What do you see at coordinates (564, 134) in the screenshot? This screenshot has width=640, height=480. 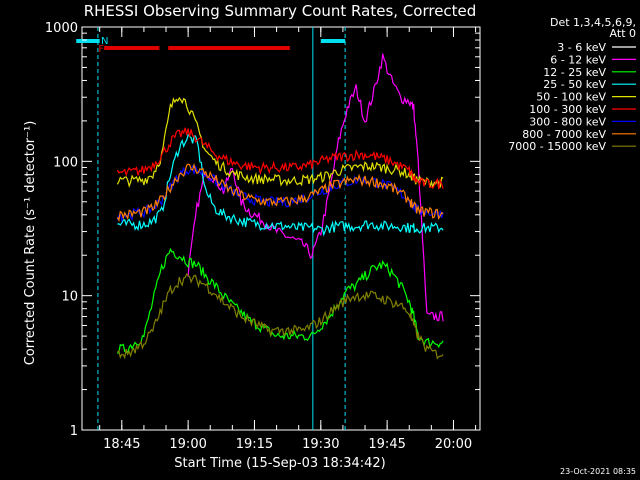 I see `legend-entry-label: 800 - 7000 keV` at bounding box center [564, 134].